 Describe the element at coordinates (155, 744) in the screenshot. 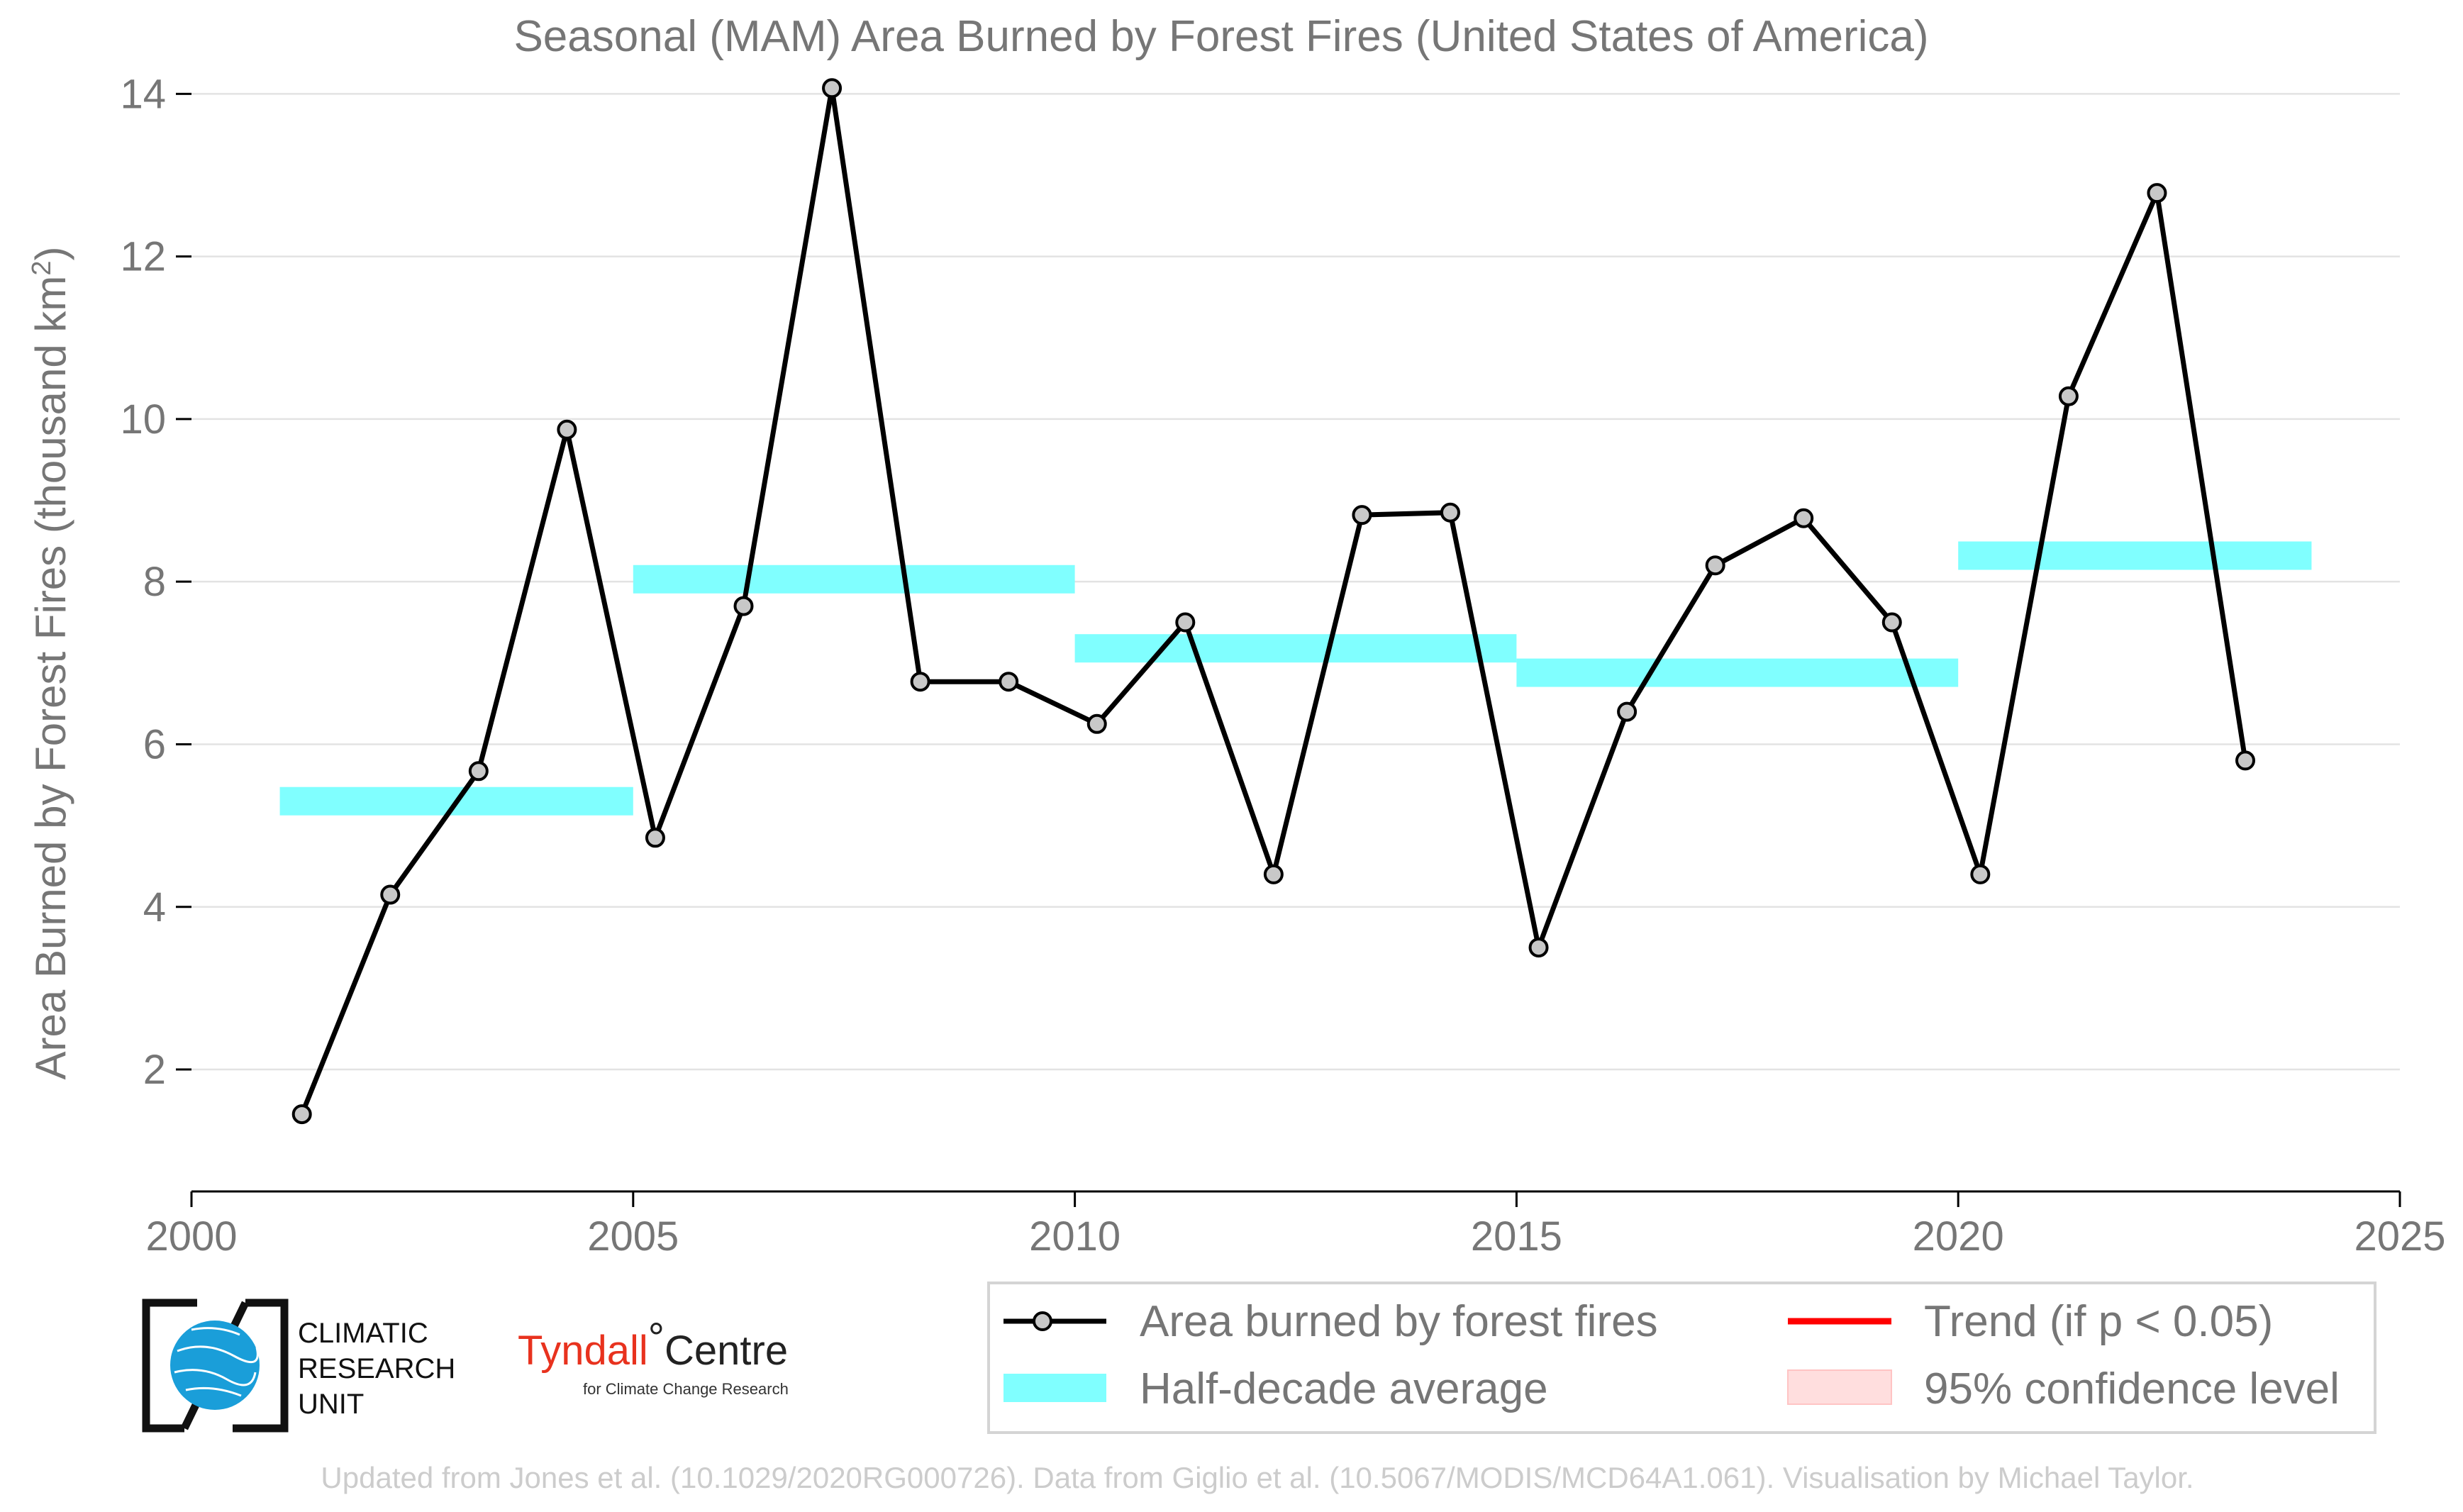

I see `y-tick-label: 6` at that location.